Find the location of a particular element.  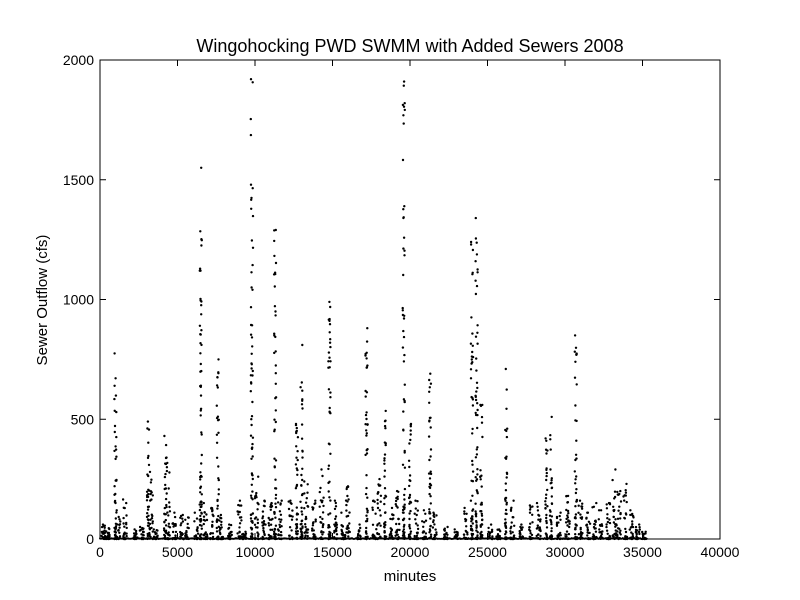

y-tick-label: 0 is located at coordinates (90, 539).